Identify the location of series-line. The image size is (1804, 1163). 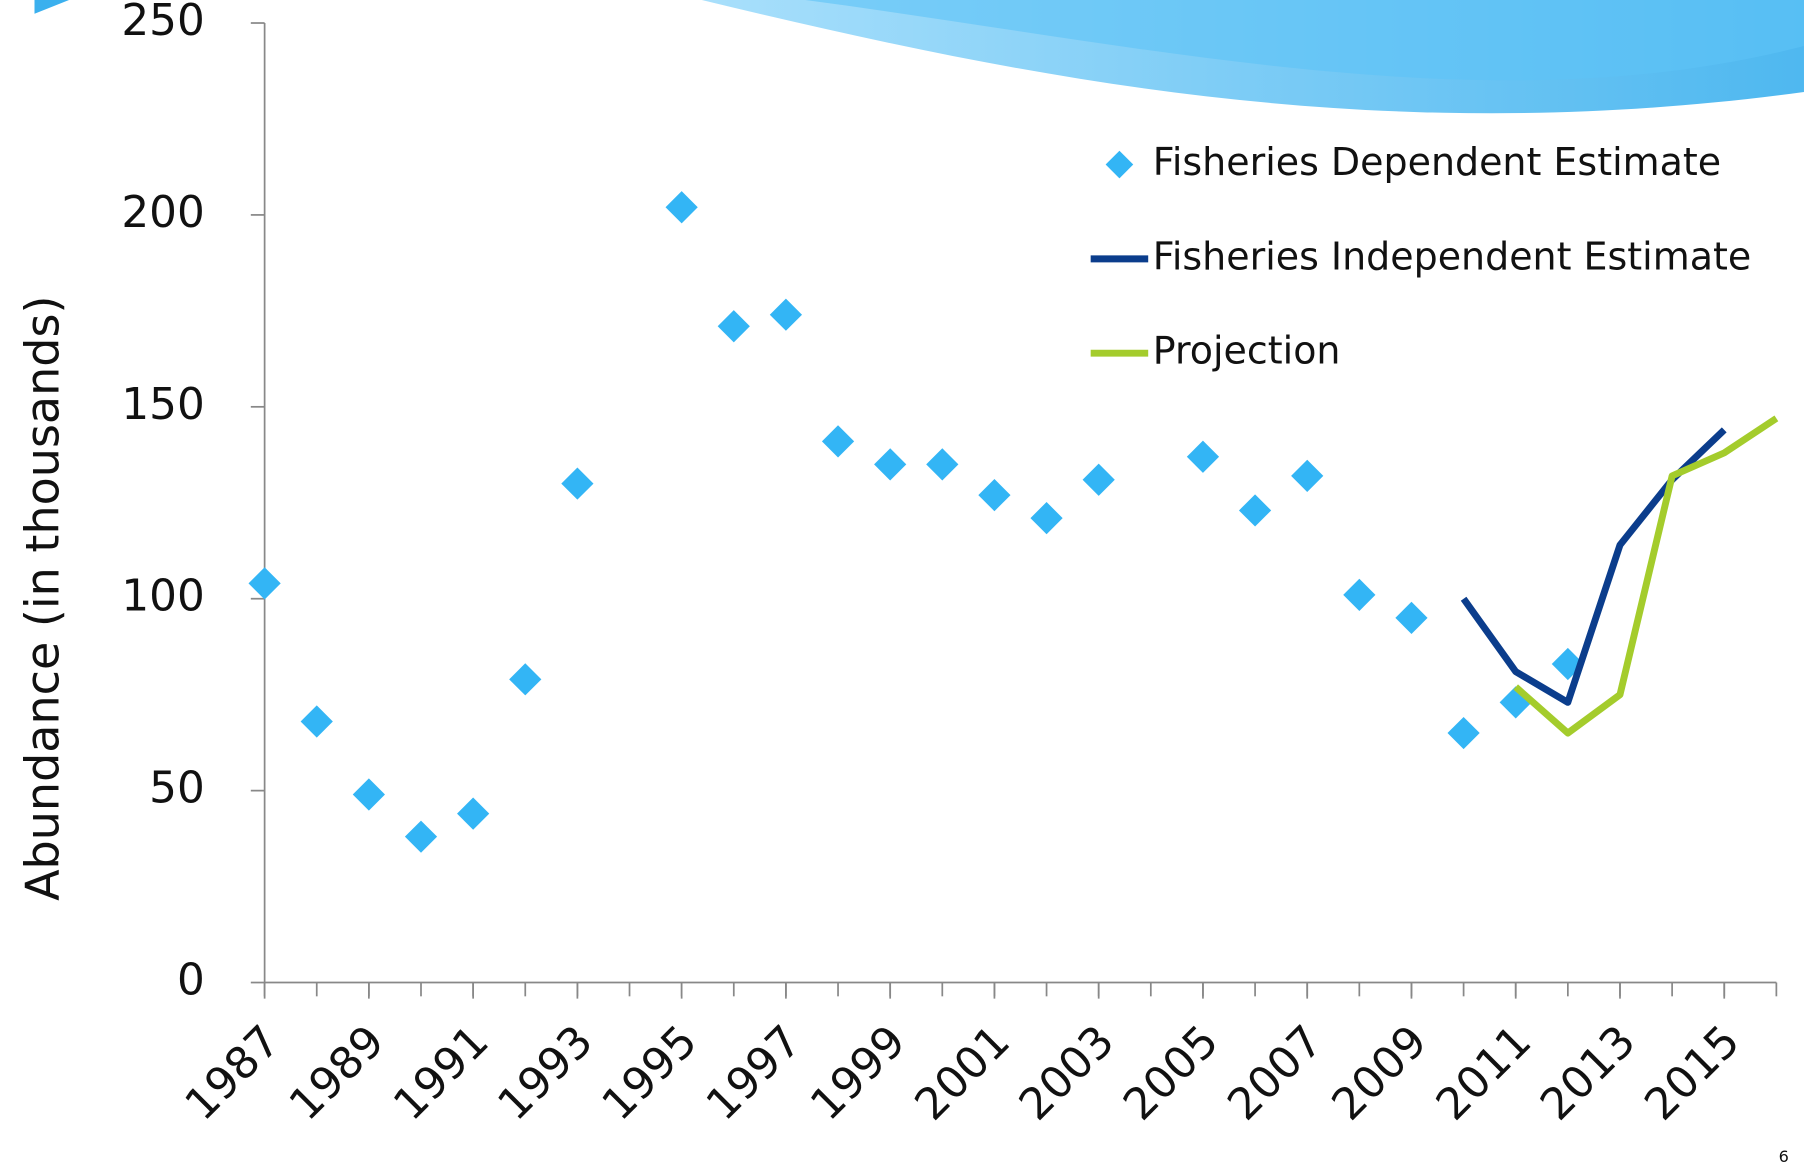
(1646, 576).